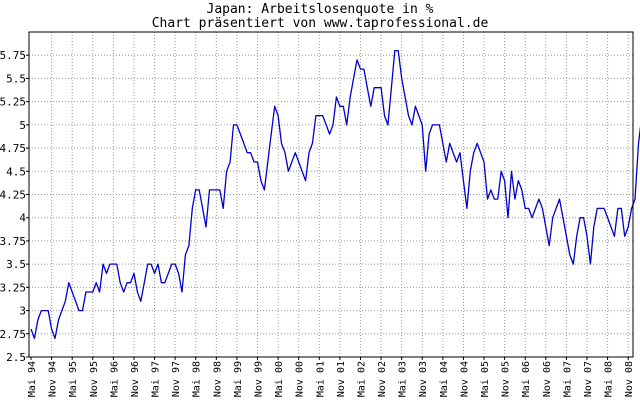  I want to click on x-tick-label: Nov 03, so click(423, 379).